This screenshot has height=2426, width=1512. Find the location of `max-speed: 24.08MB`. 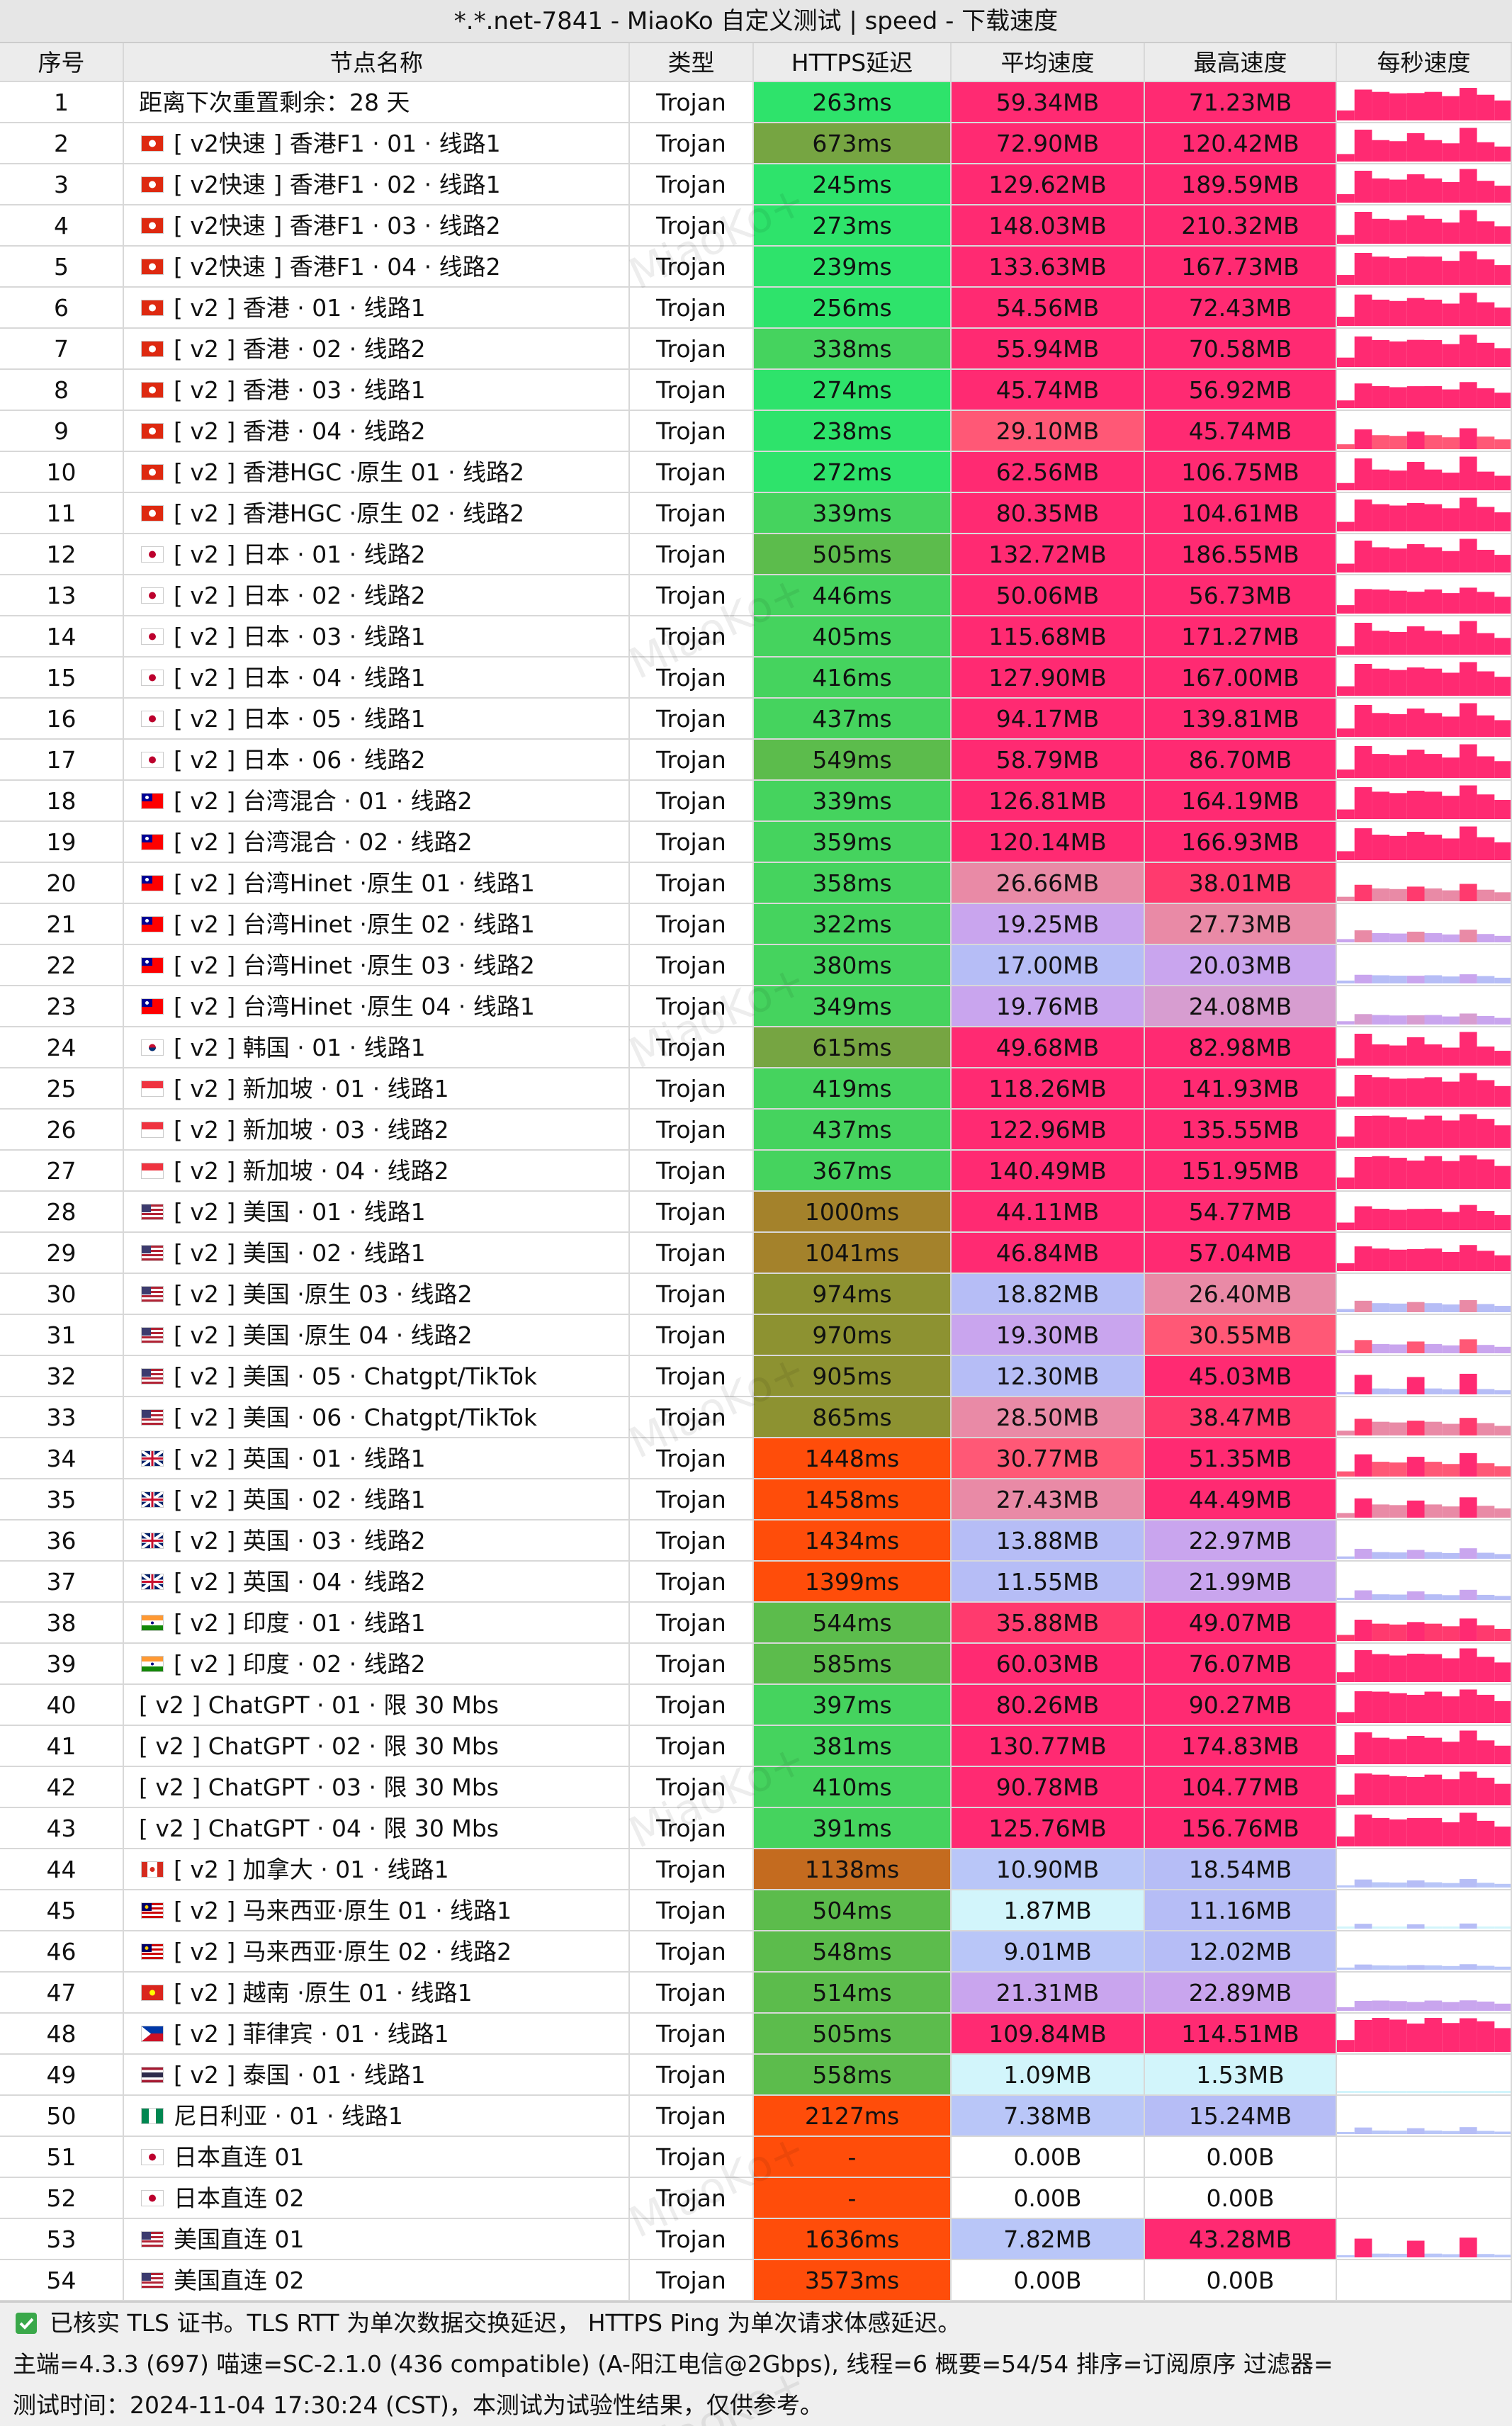

max-speed: 24.08MB is located at coordinates (1241, 1007).